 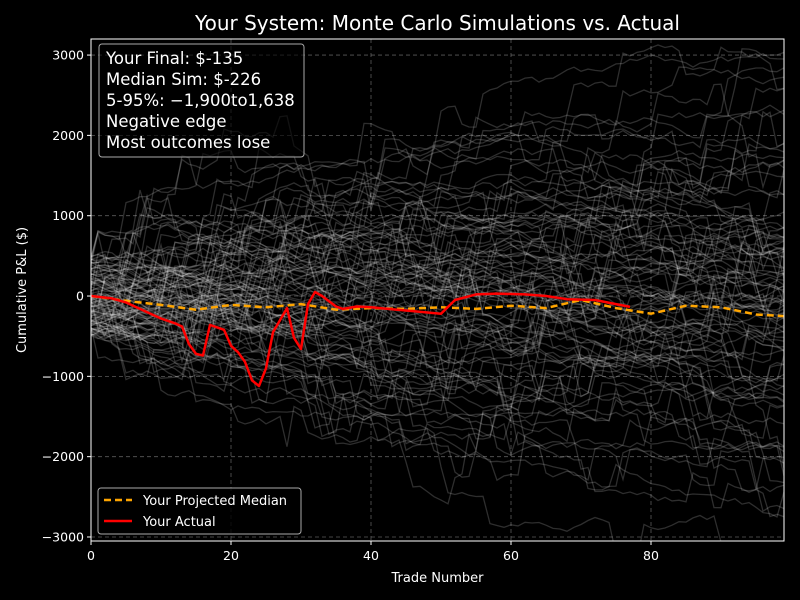 I want to click on actual-line, so click(x=361, y=339).